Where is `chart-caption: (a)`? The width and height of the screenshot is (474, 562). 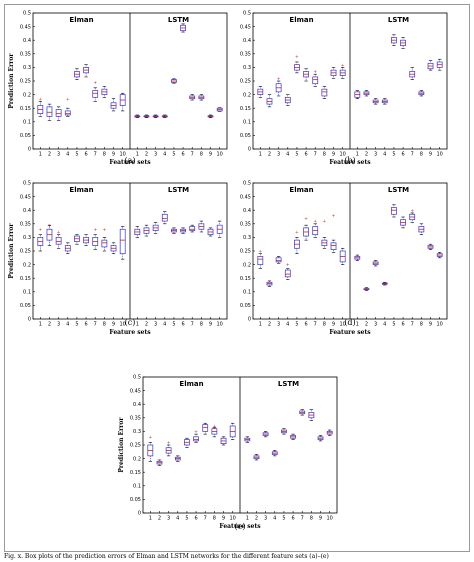 chart-caption: (a) is located at coordinates (129, 160).